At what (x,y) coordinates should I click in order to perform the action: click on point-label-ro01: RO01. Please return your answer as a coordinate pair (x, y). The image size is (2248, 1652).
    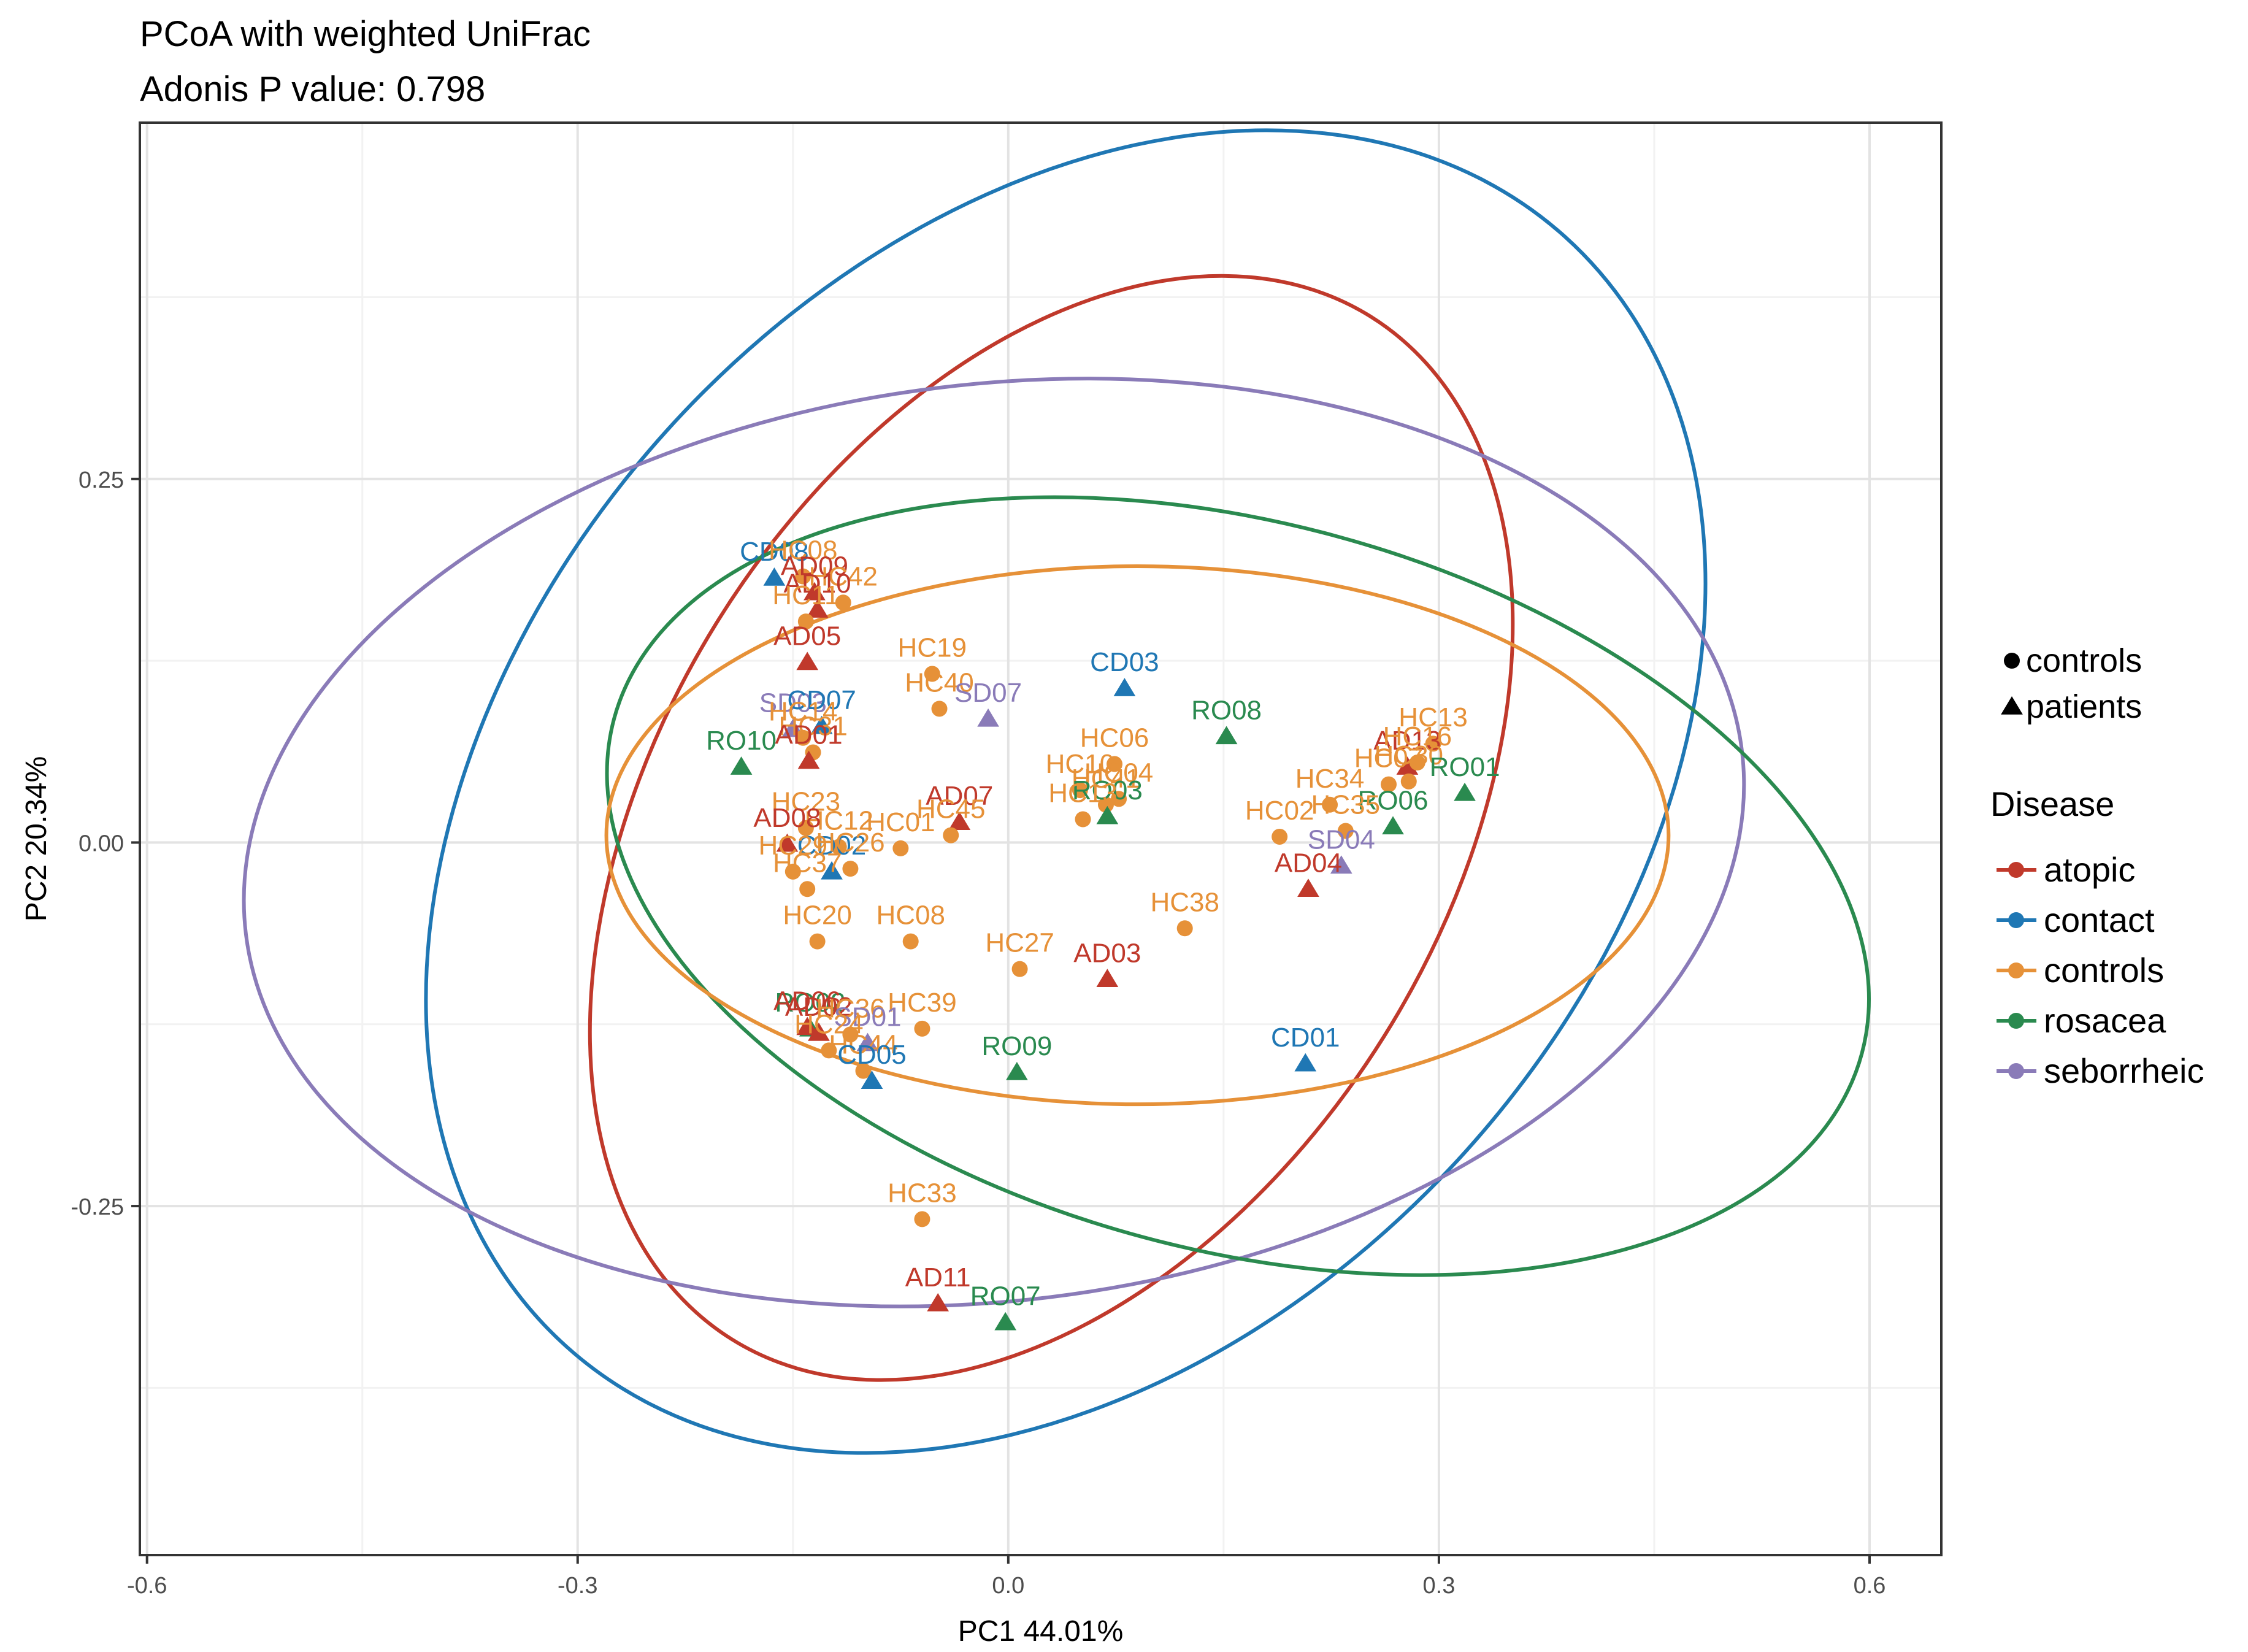
    Looking at the image, I should click on (1465, 767).